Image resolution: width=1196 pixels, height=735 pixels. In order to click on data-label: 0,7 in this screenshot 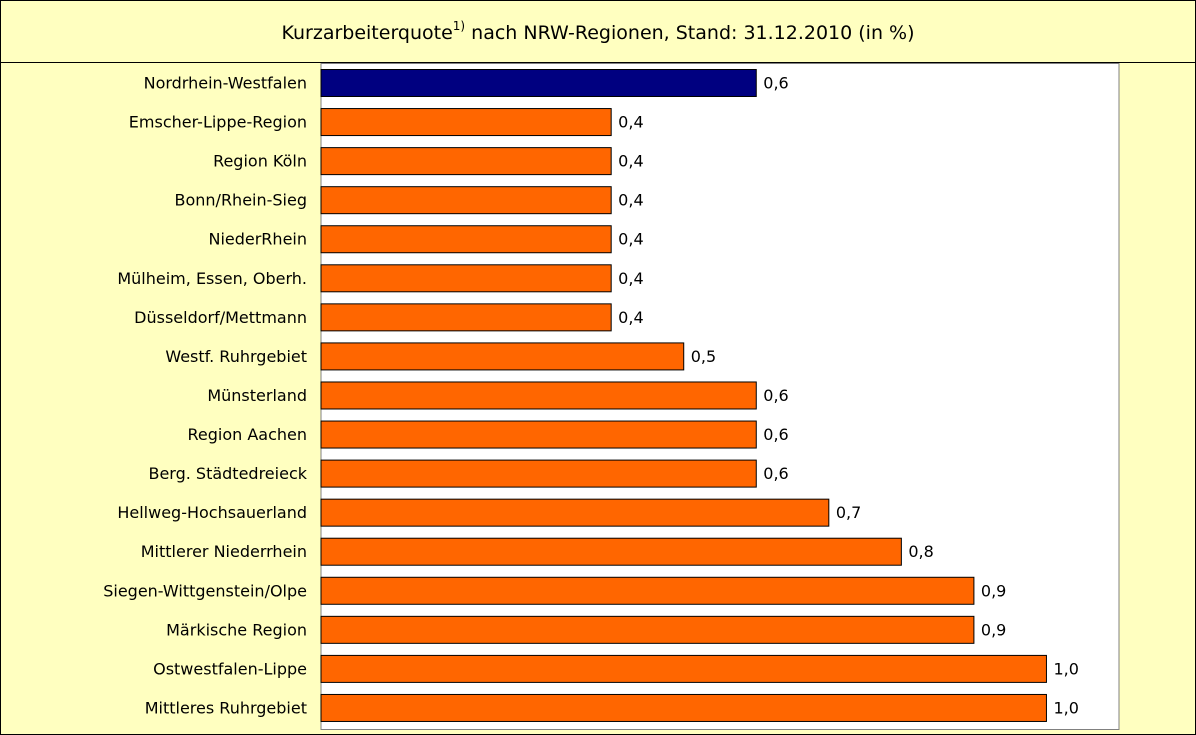, I will do `click(848, 512)`.